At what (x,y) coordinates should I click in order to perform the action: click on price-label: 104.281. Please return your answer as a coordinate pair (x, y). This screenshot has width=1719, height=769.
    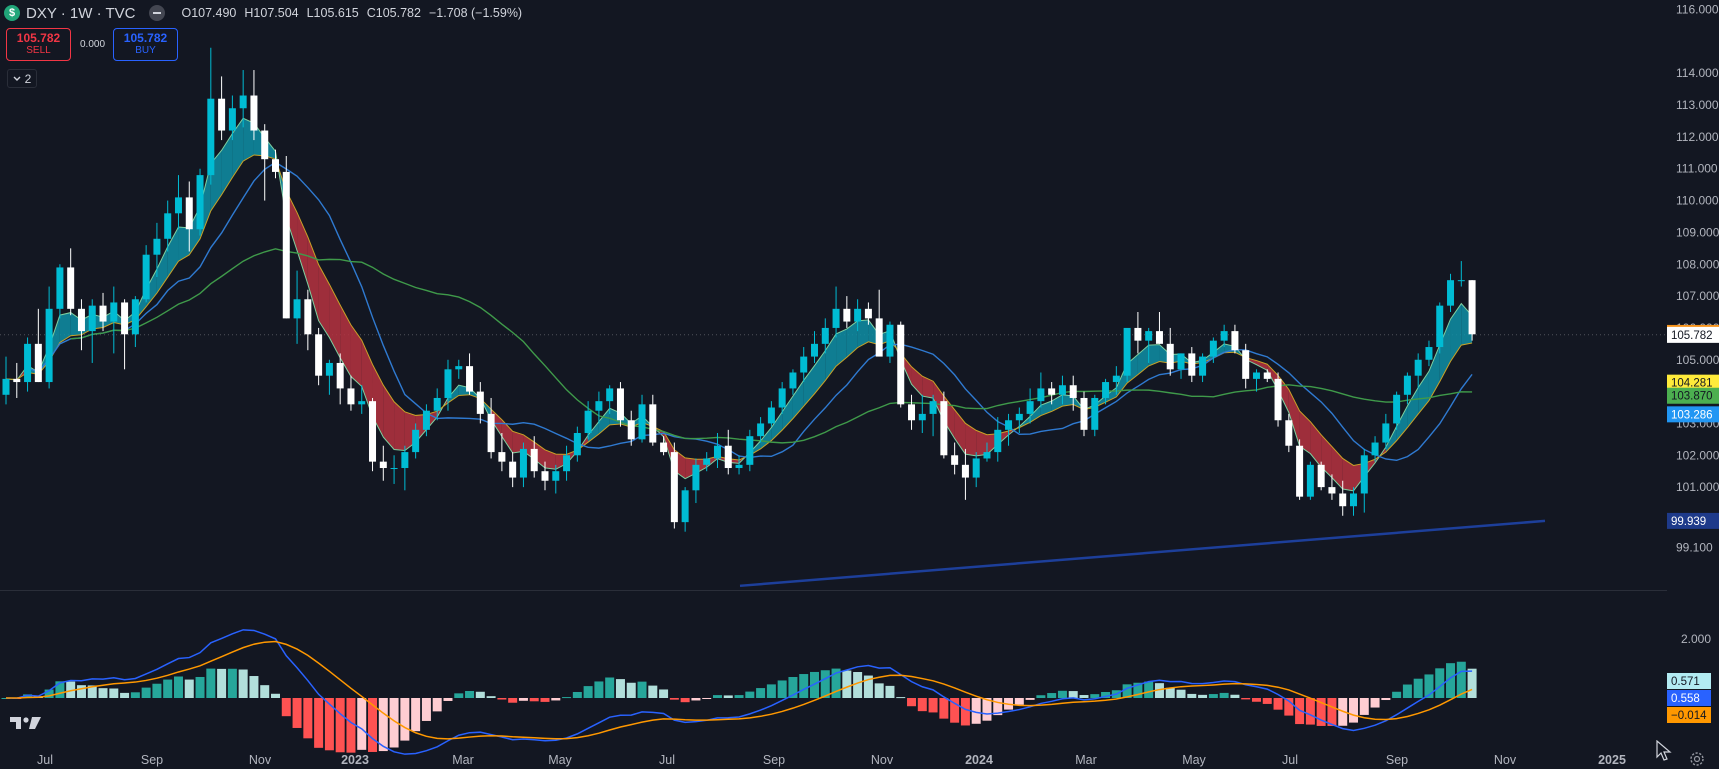
    Looking at the image, I should click on (1693, 382).